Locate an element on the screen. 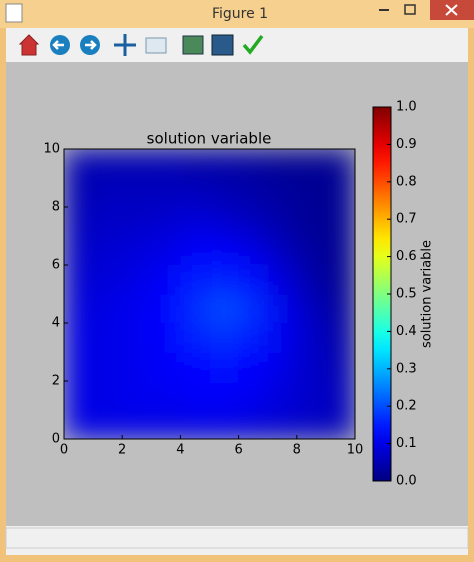  colorbar-tick-label: 0.4 is located at coordinates (406, 331).